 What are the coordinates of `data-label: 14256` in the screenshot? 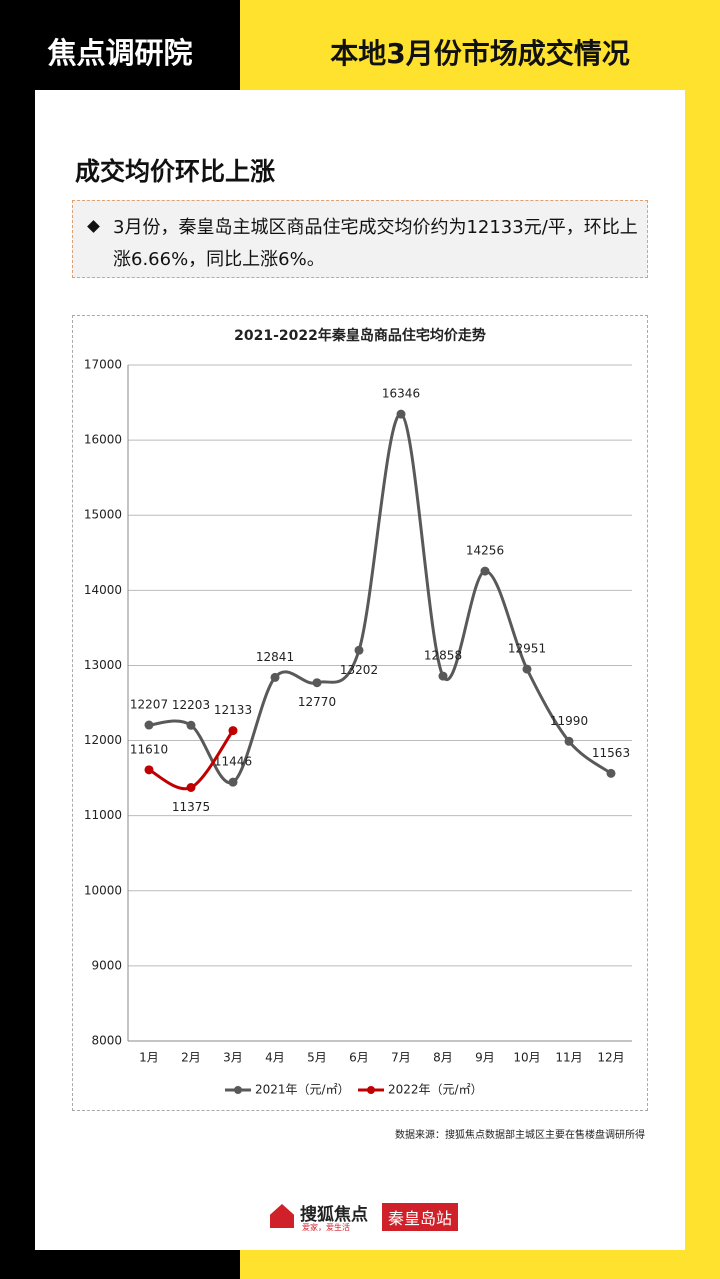 It's located at (485, 551).